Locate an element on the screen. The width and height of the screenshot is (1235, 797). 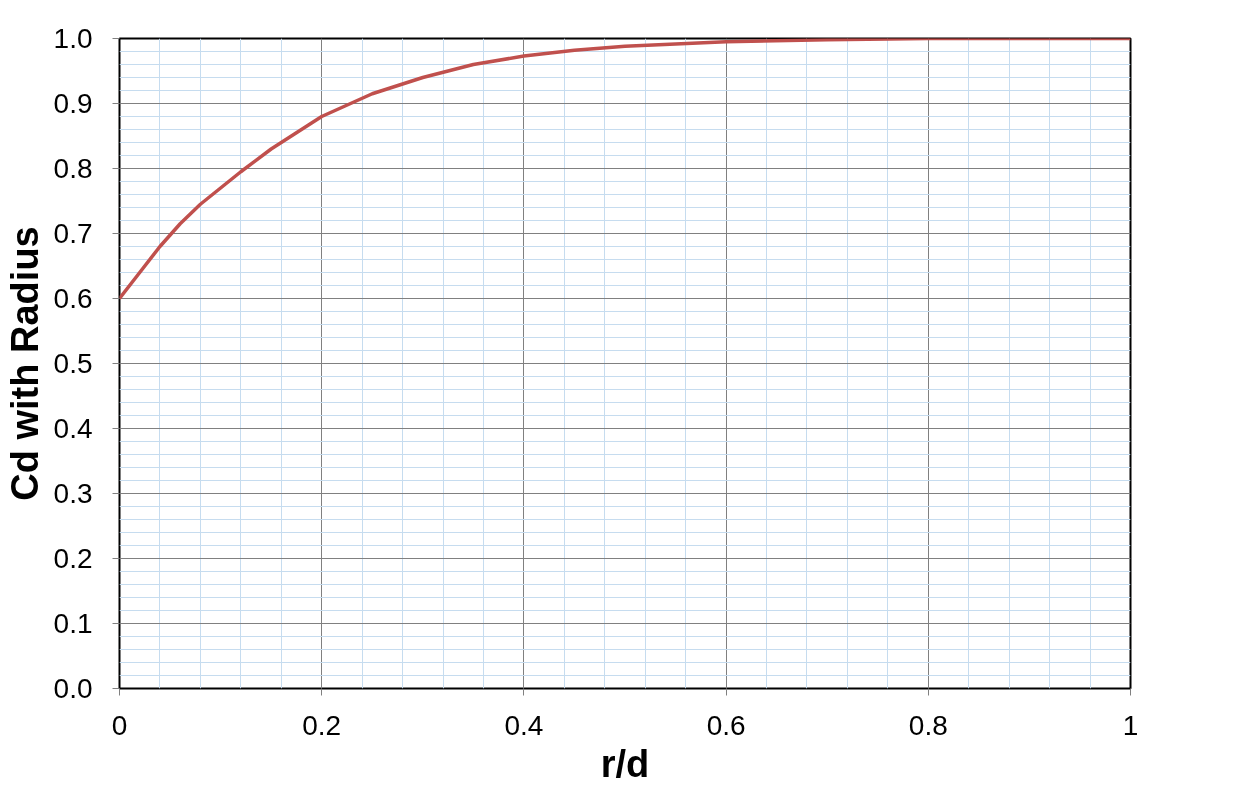
y-axis-title: Cd with Radius is located at coordinates (24, 363).